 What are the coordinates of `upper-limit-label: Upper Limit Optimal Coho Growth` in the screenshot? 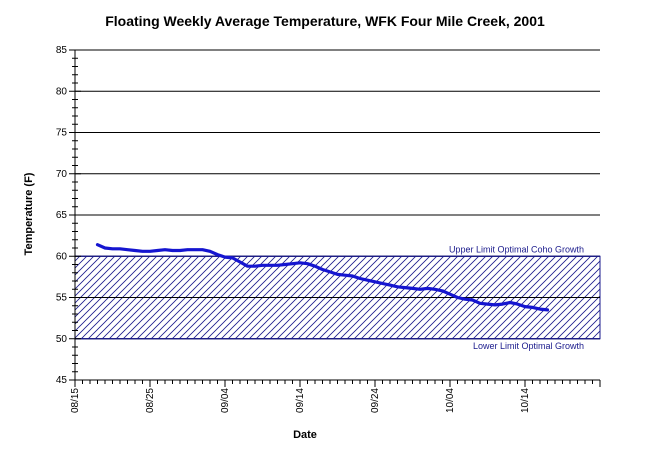 It's located at (516, 249).